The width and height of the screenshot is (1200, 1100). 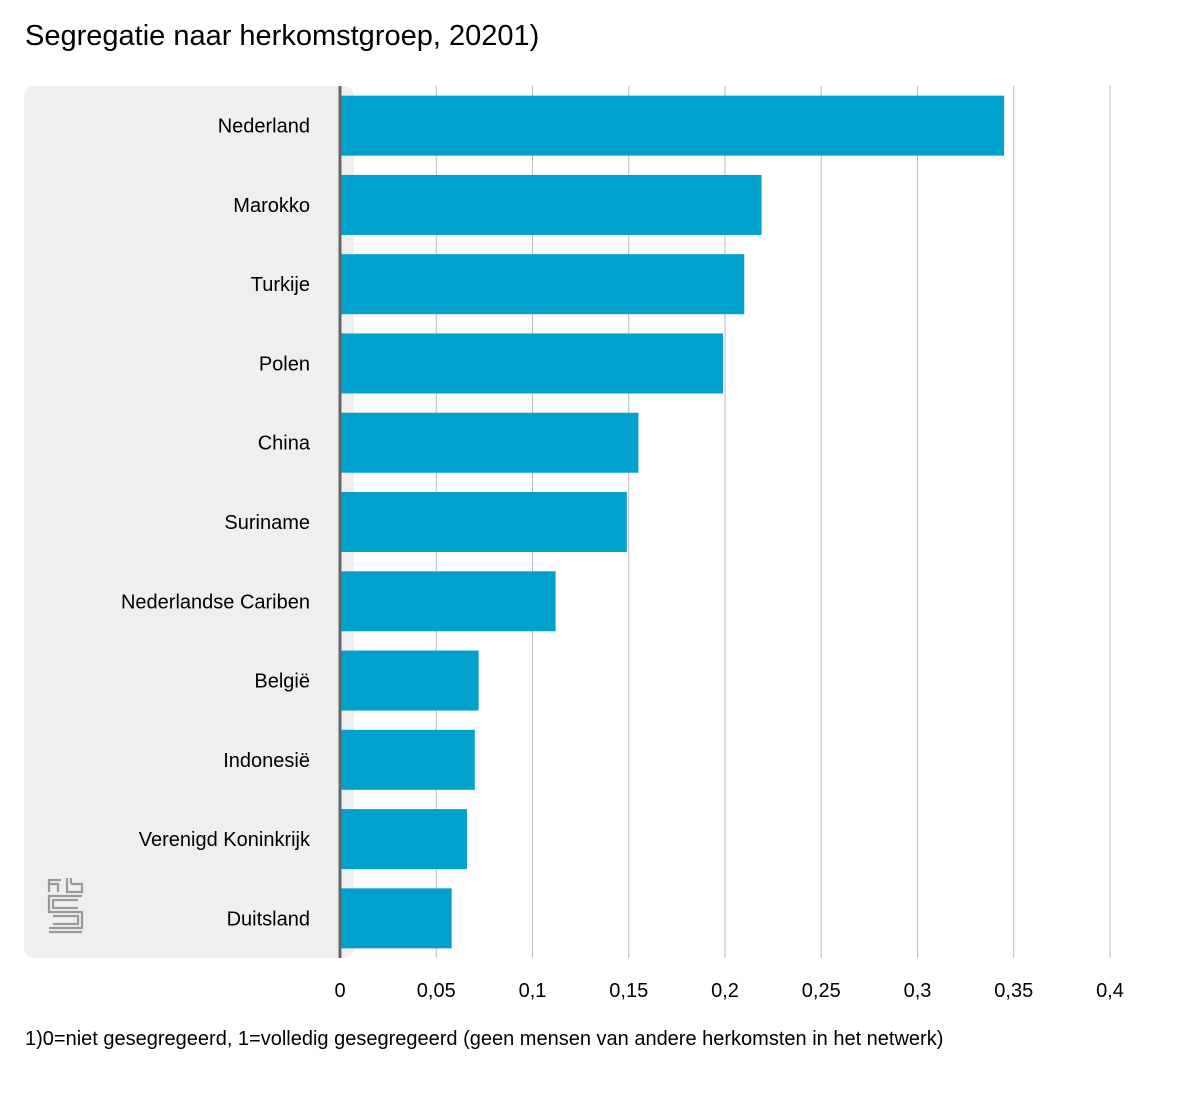 What do you see at coordinates (215, 602) in the screenshot?
I see `category-label: Nederlandse Cariben` at bounding box center [215, 602].